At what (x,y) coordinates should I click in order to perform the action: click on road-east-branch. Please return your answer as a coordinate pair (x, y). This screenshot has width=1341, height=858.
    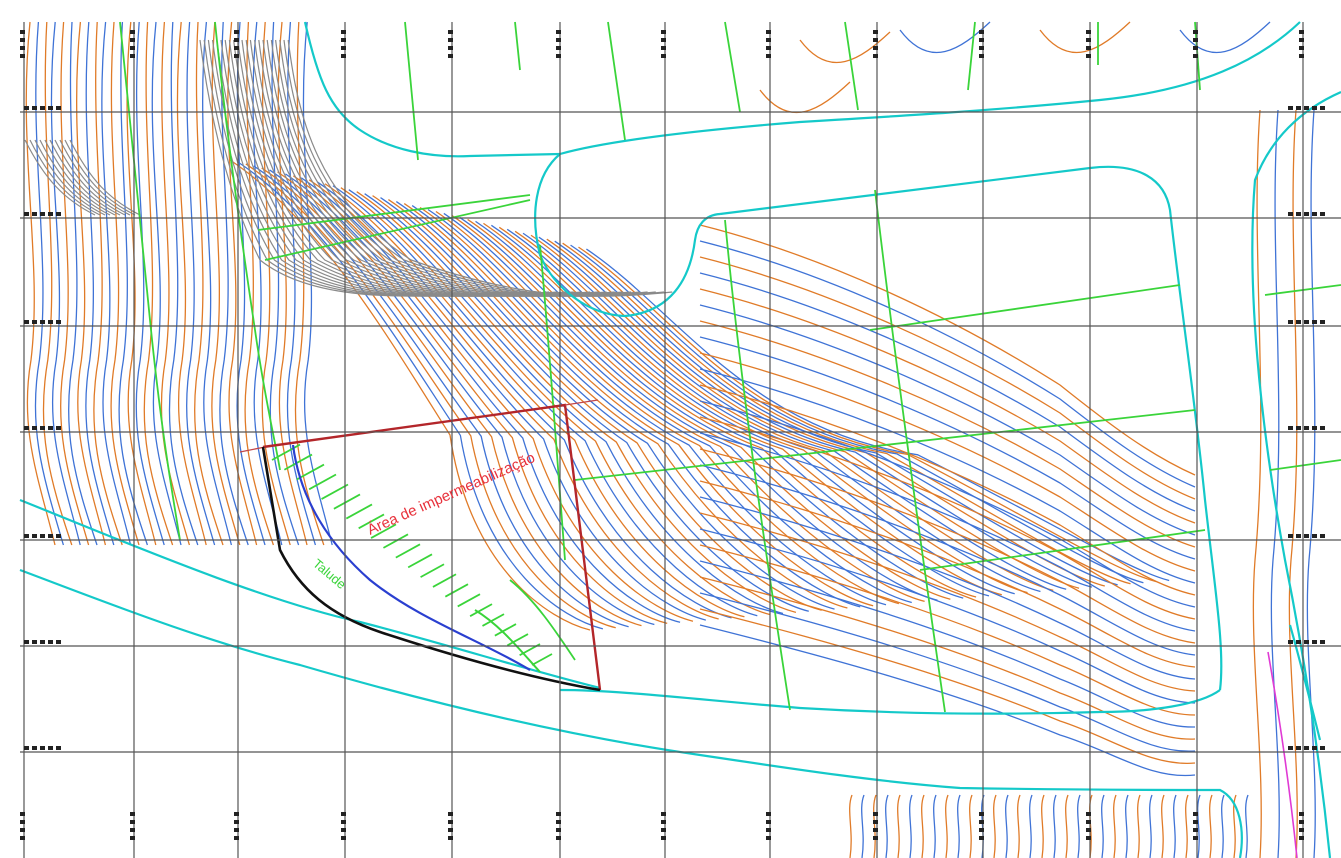
    Looking at the image, I should click on (1305, 682).